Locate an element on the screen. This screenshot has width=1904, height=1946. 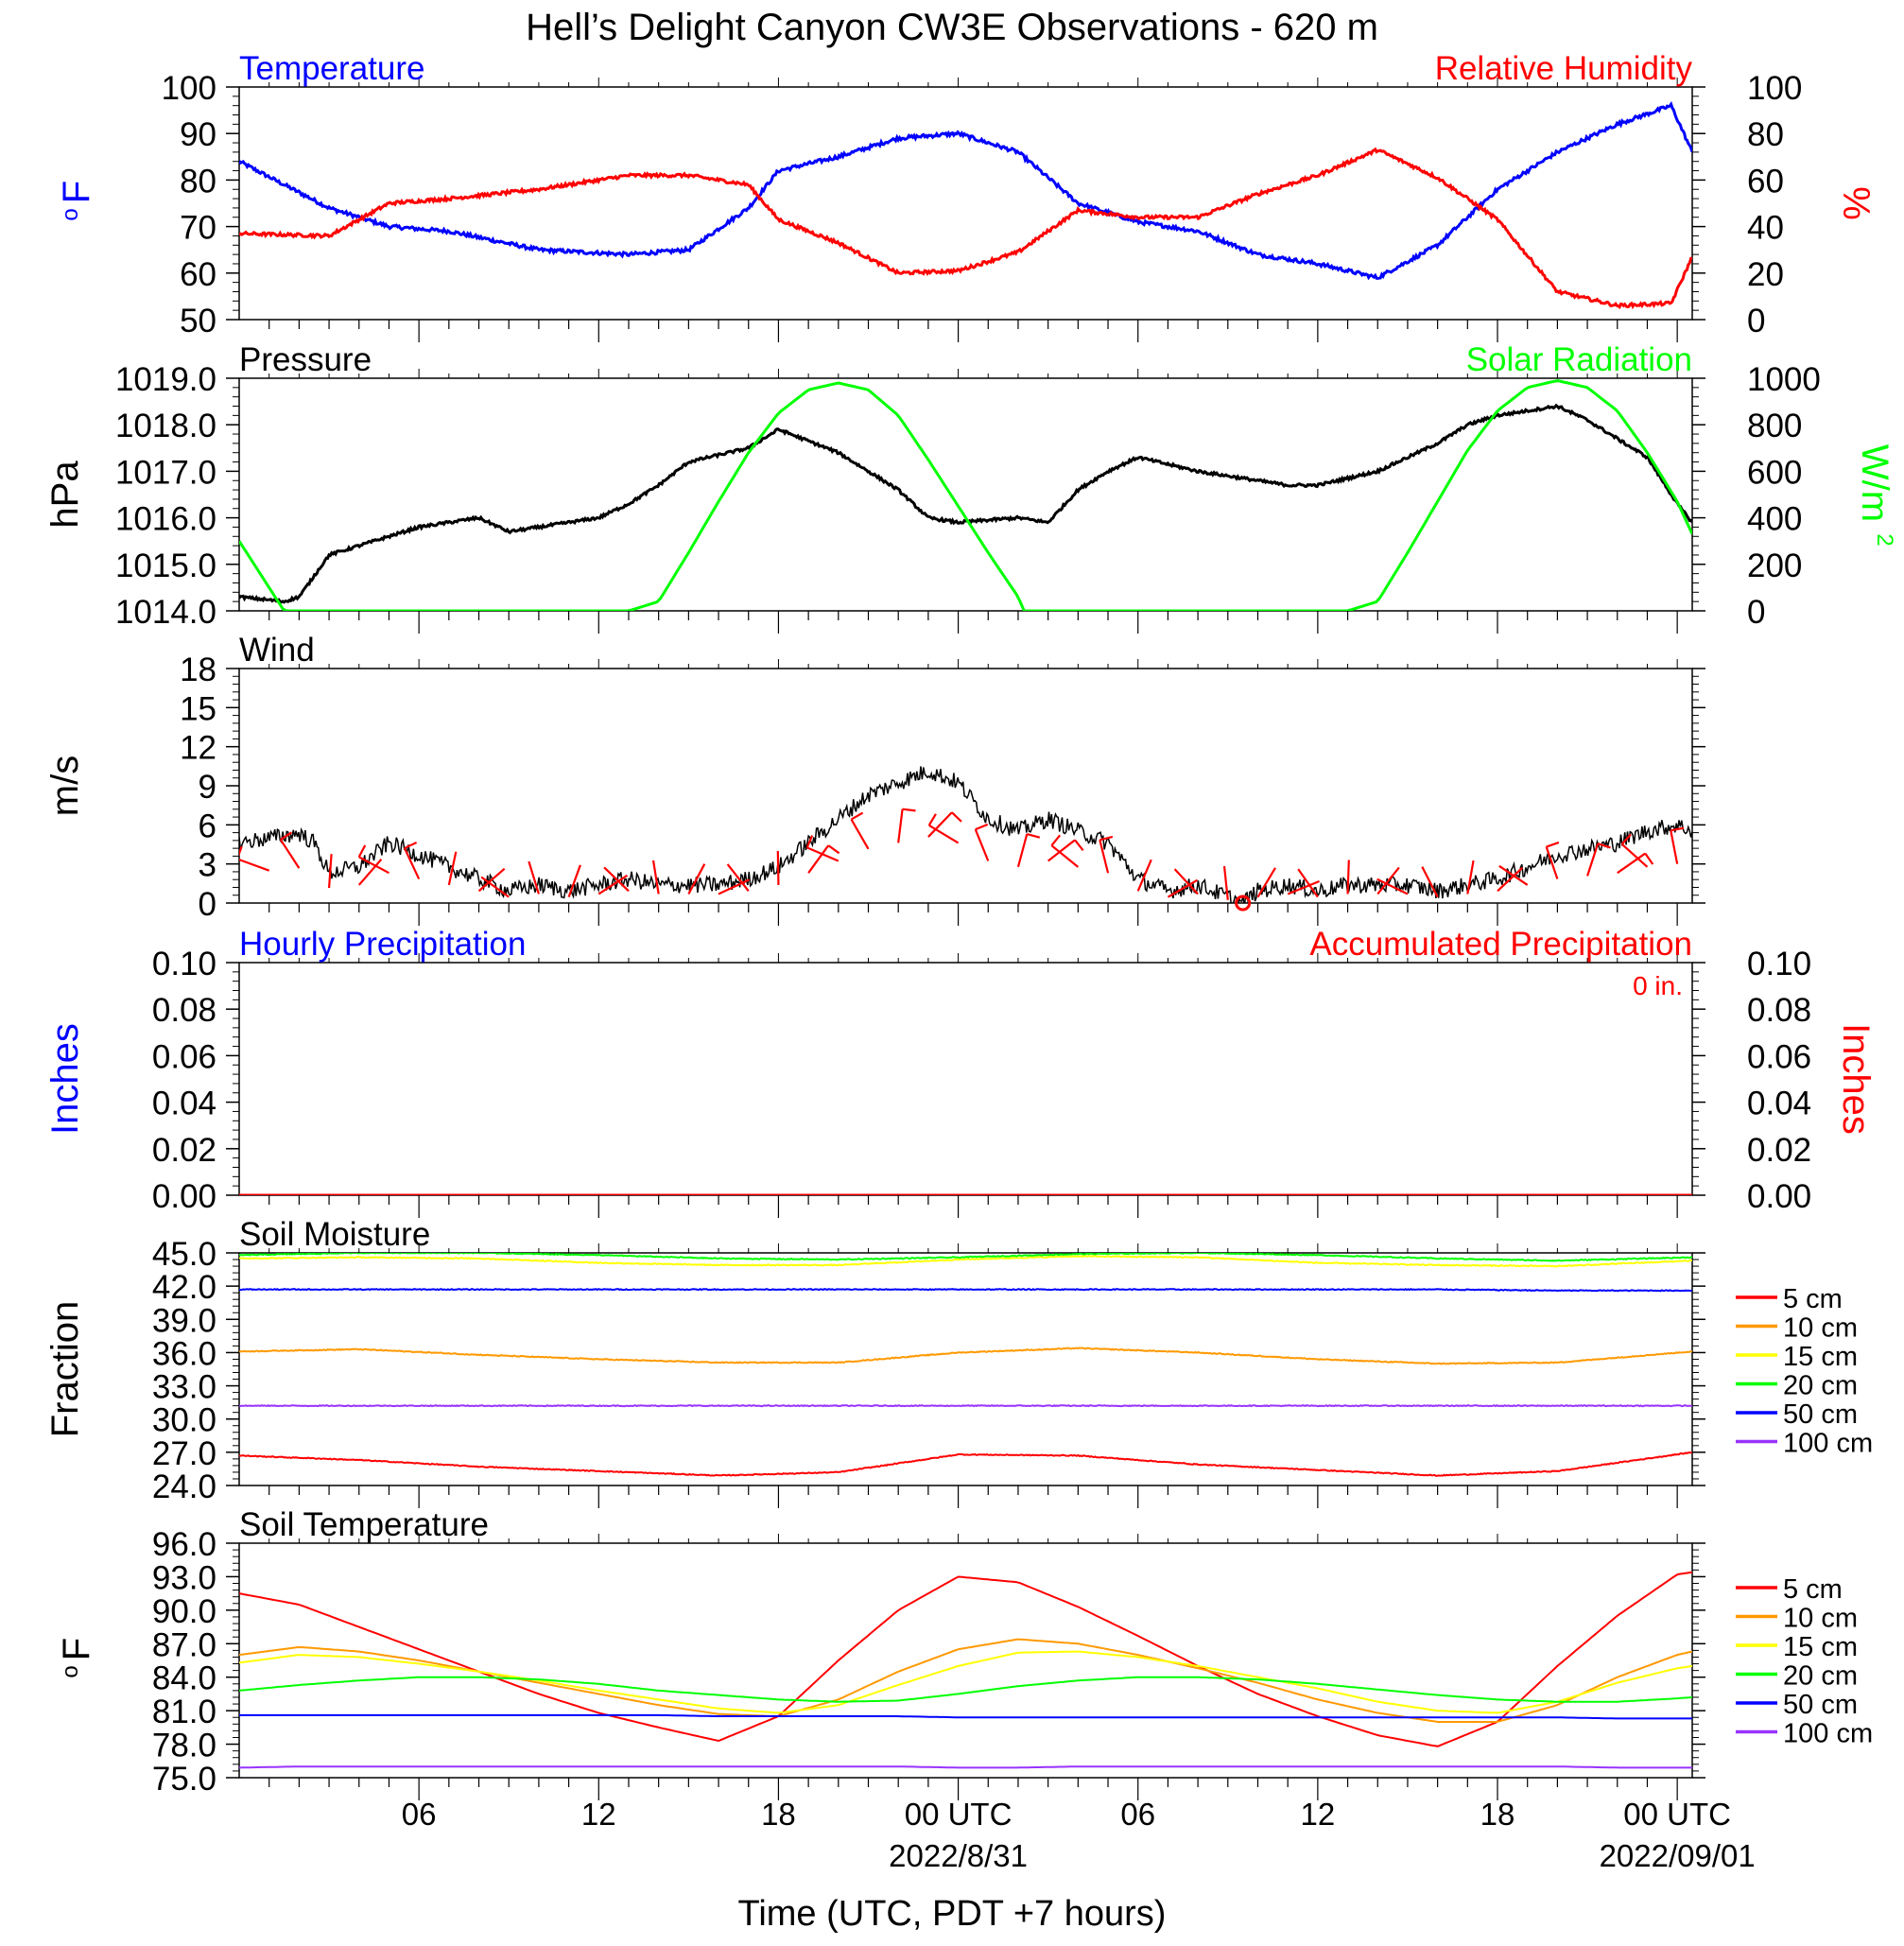
y-left-tick-label: 0 is located at coordinates (208, 905).